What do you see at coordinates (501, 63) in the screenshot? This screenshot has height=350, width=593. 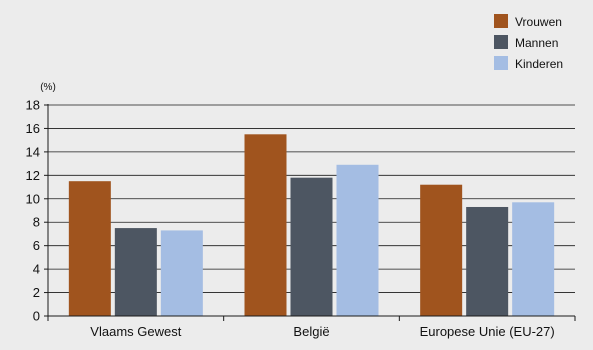 I see `legend-swatch-kinderen` at bounding box center [501, 63].